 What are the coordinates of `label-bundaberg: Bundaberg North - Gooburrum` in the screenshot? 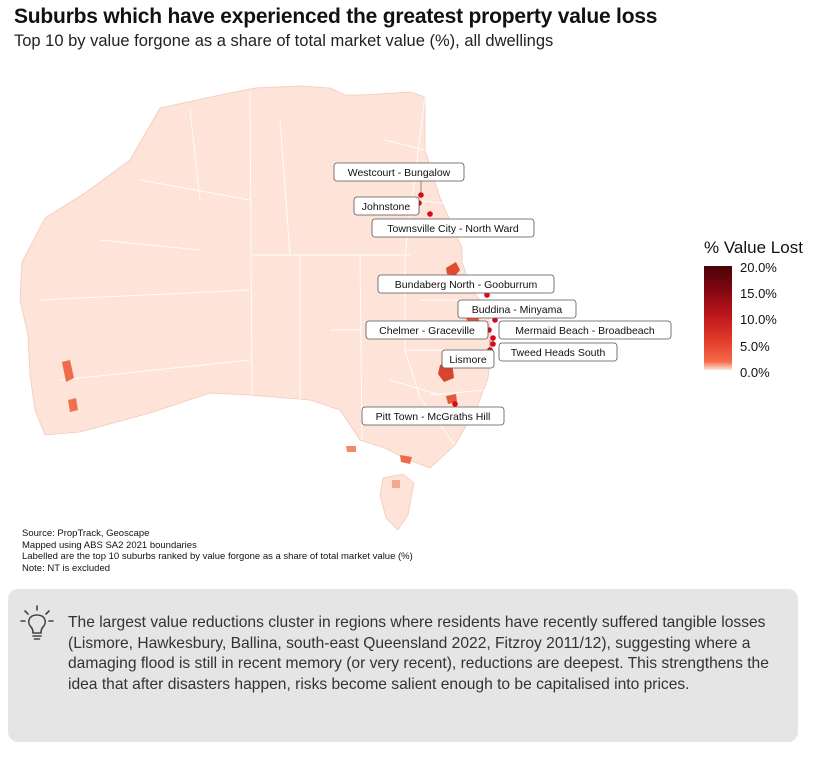 It's located at (466, 284).